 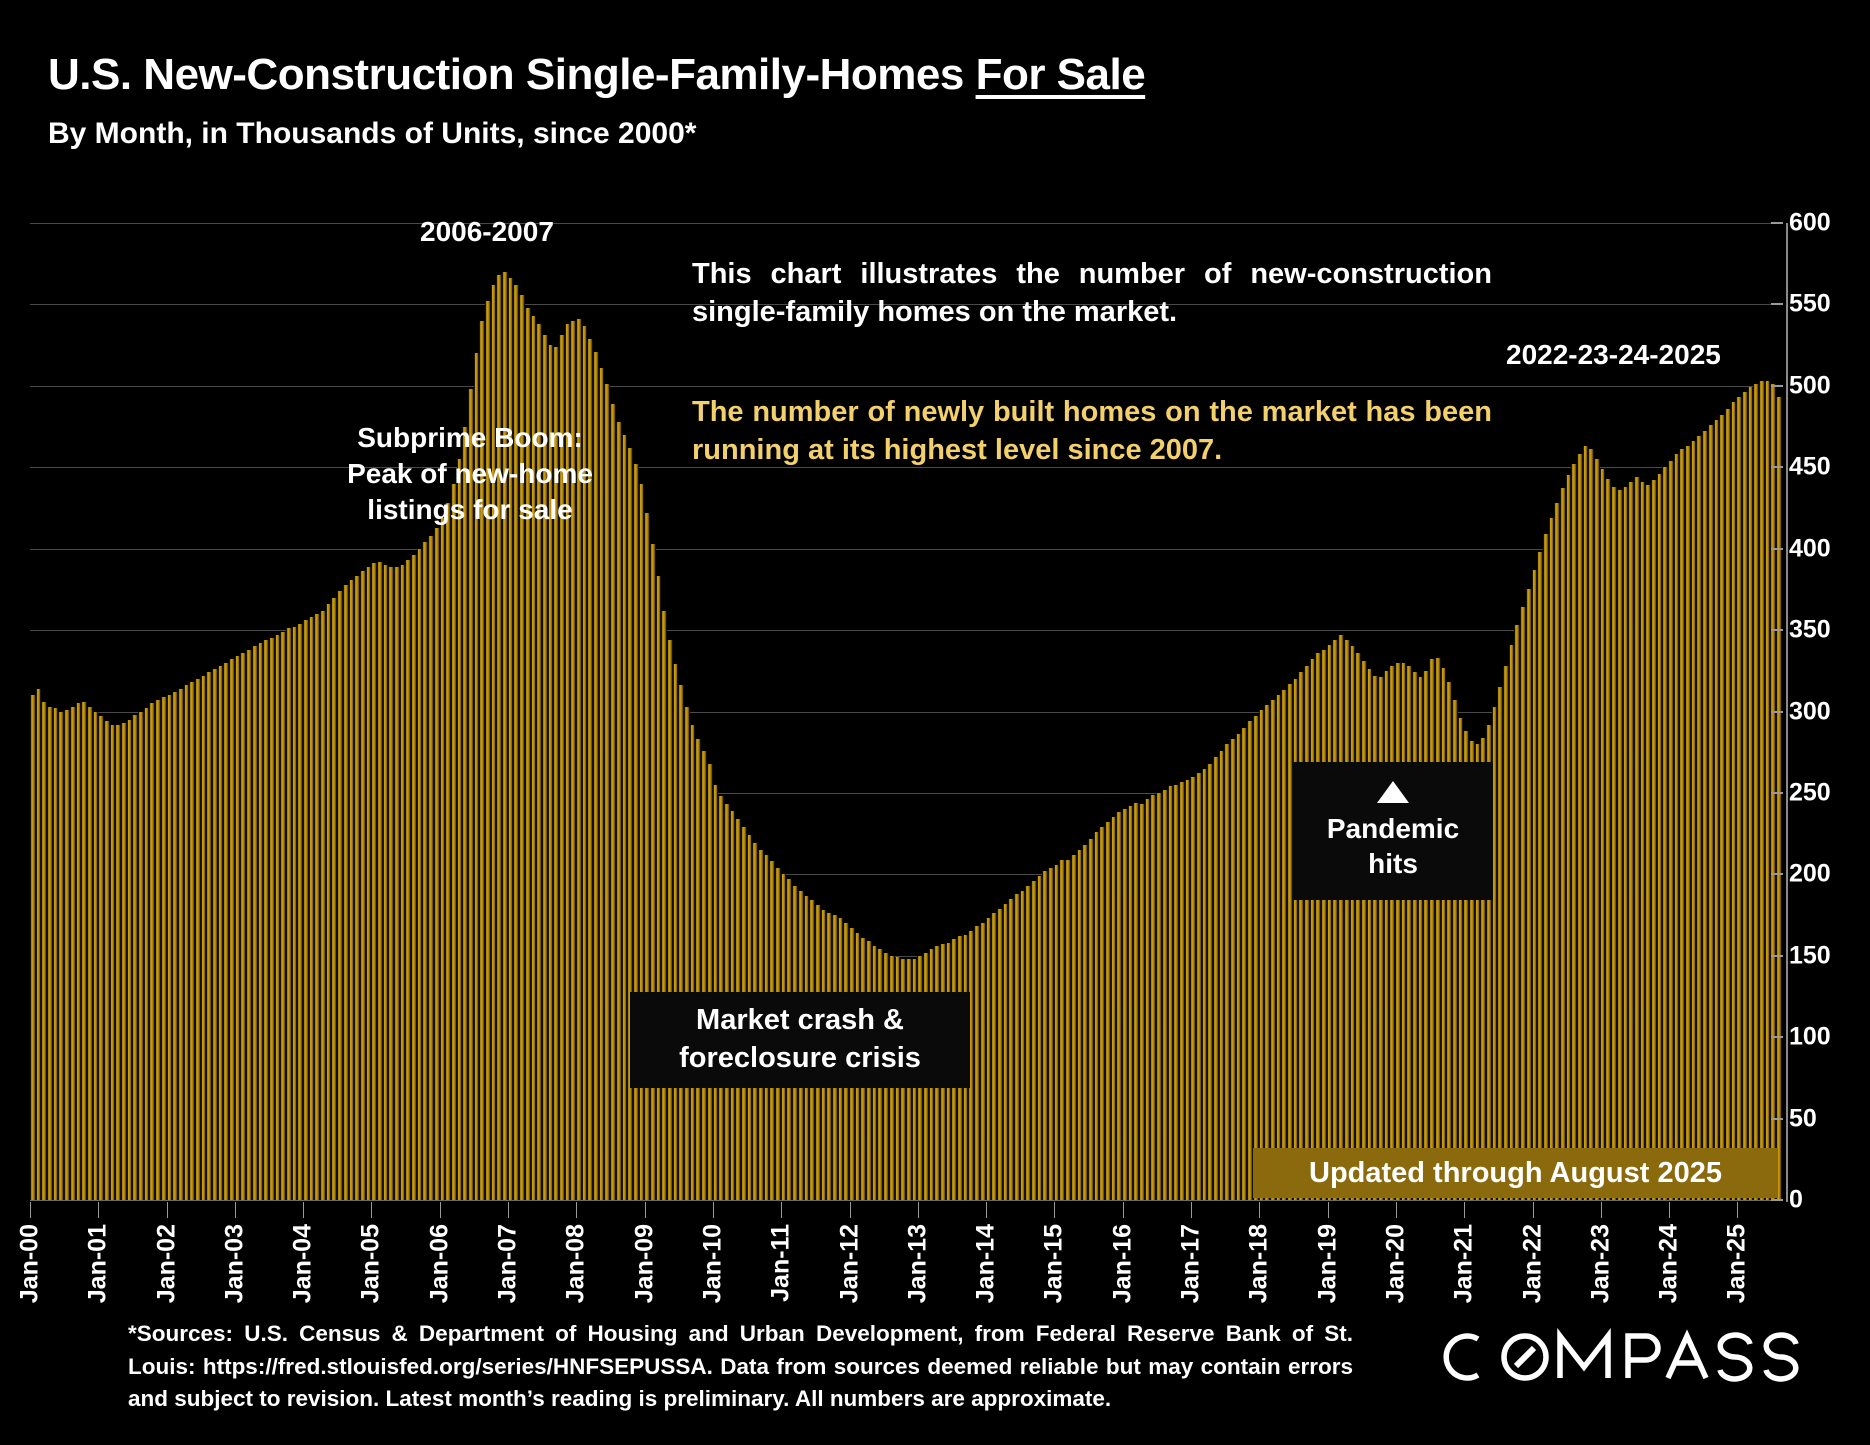 What do you see at coordinates (1621, 1354) in the screenshot?
I see `compass-logo-icon` at bounding box center [1621, 1354].